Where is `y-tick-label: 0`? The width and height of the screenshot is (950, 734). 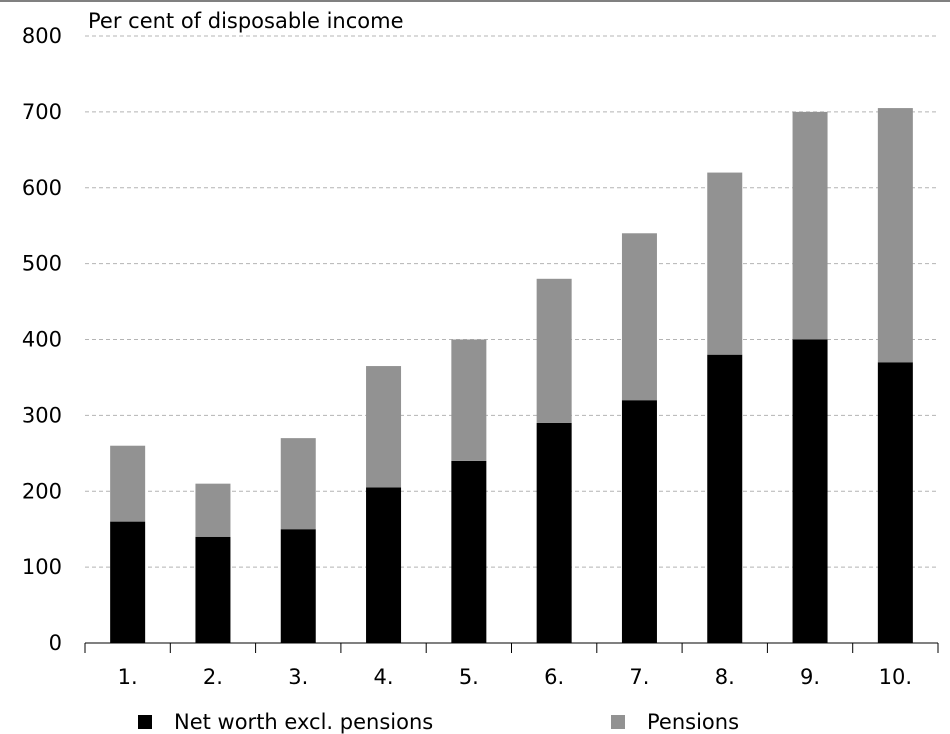
y-tick-label: 0 is located at coordinates (55, 643).